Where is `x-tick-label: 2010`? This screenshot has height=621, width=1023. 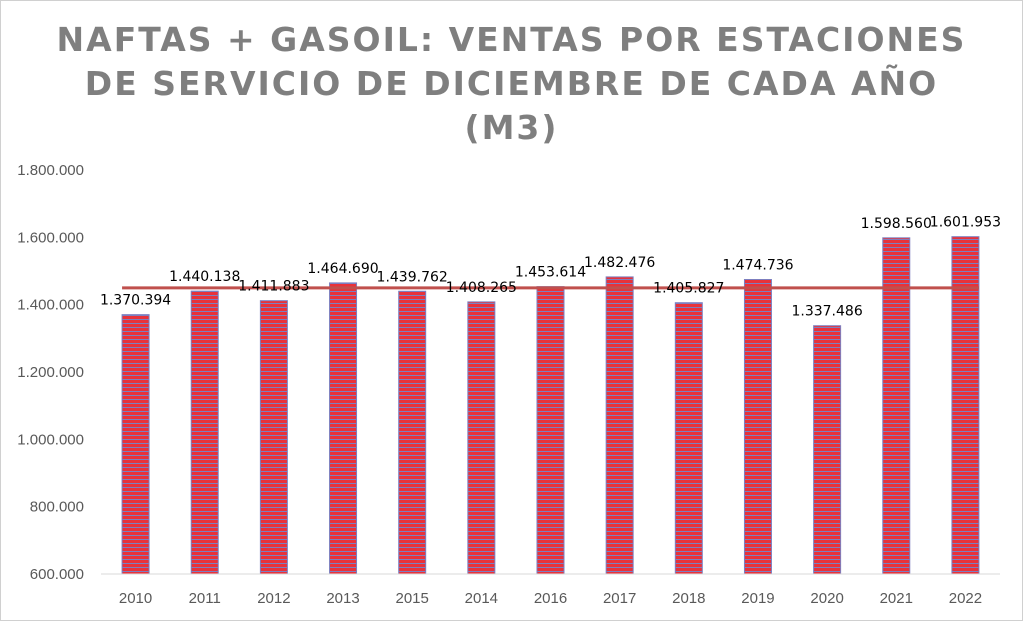 x-tick-label: 2010 is located at coordinates (135, 598).